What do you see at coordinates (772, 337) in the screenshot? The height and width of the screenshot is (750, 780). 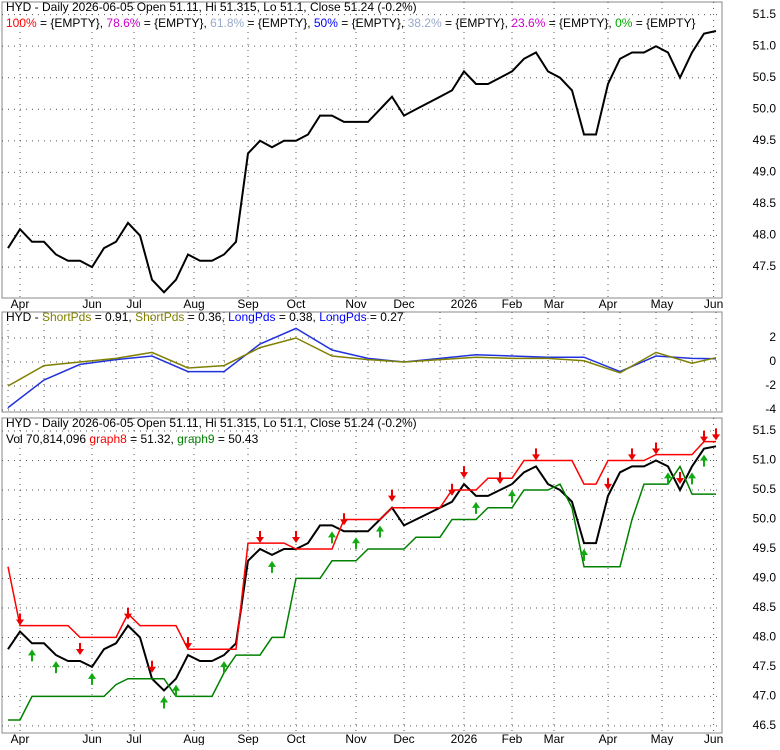 I see `y-tick-label: 2` at bounding box center [772, 337].